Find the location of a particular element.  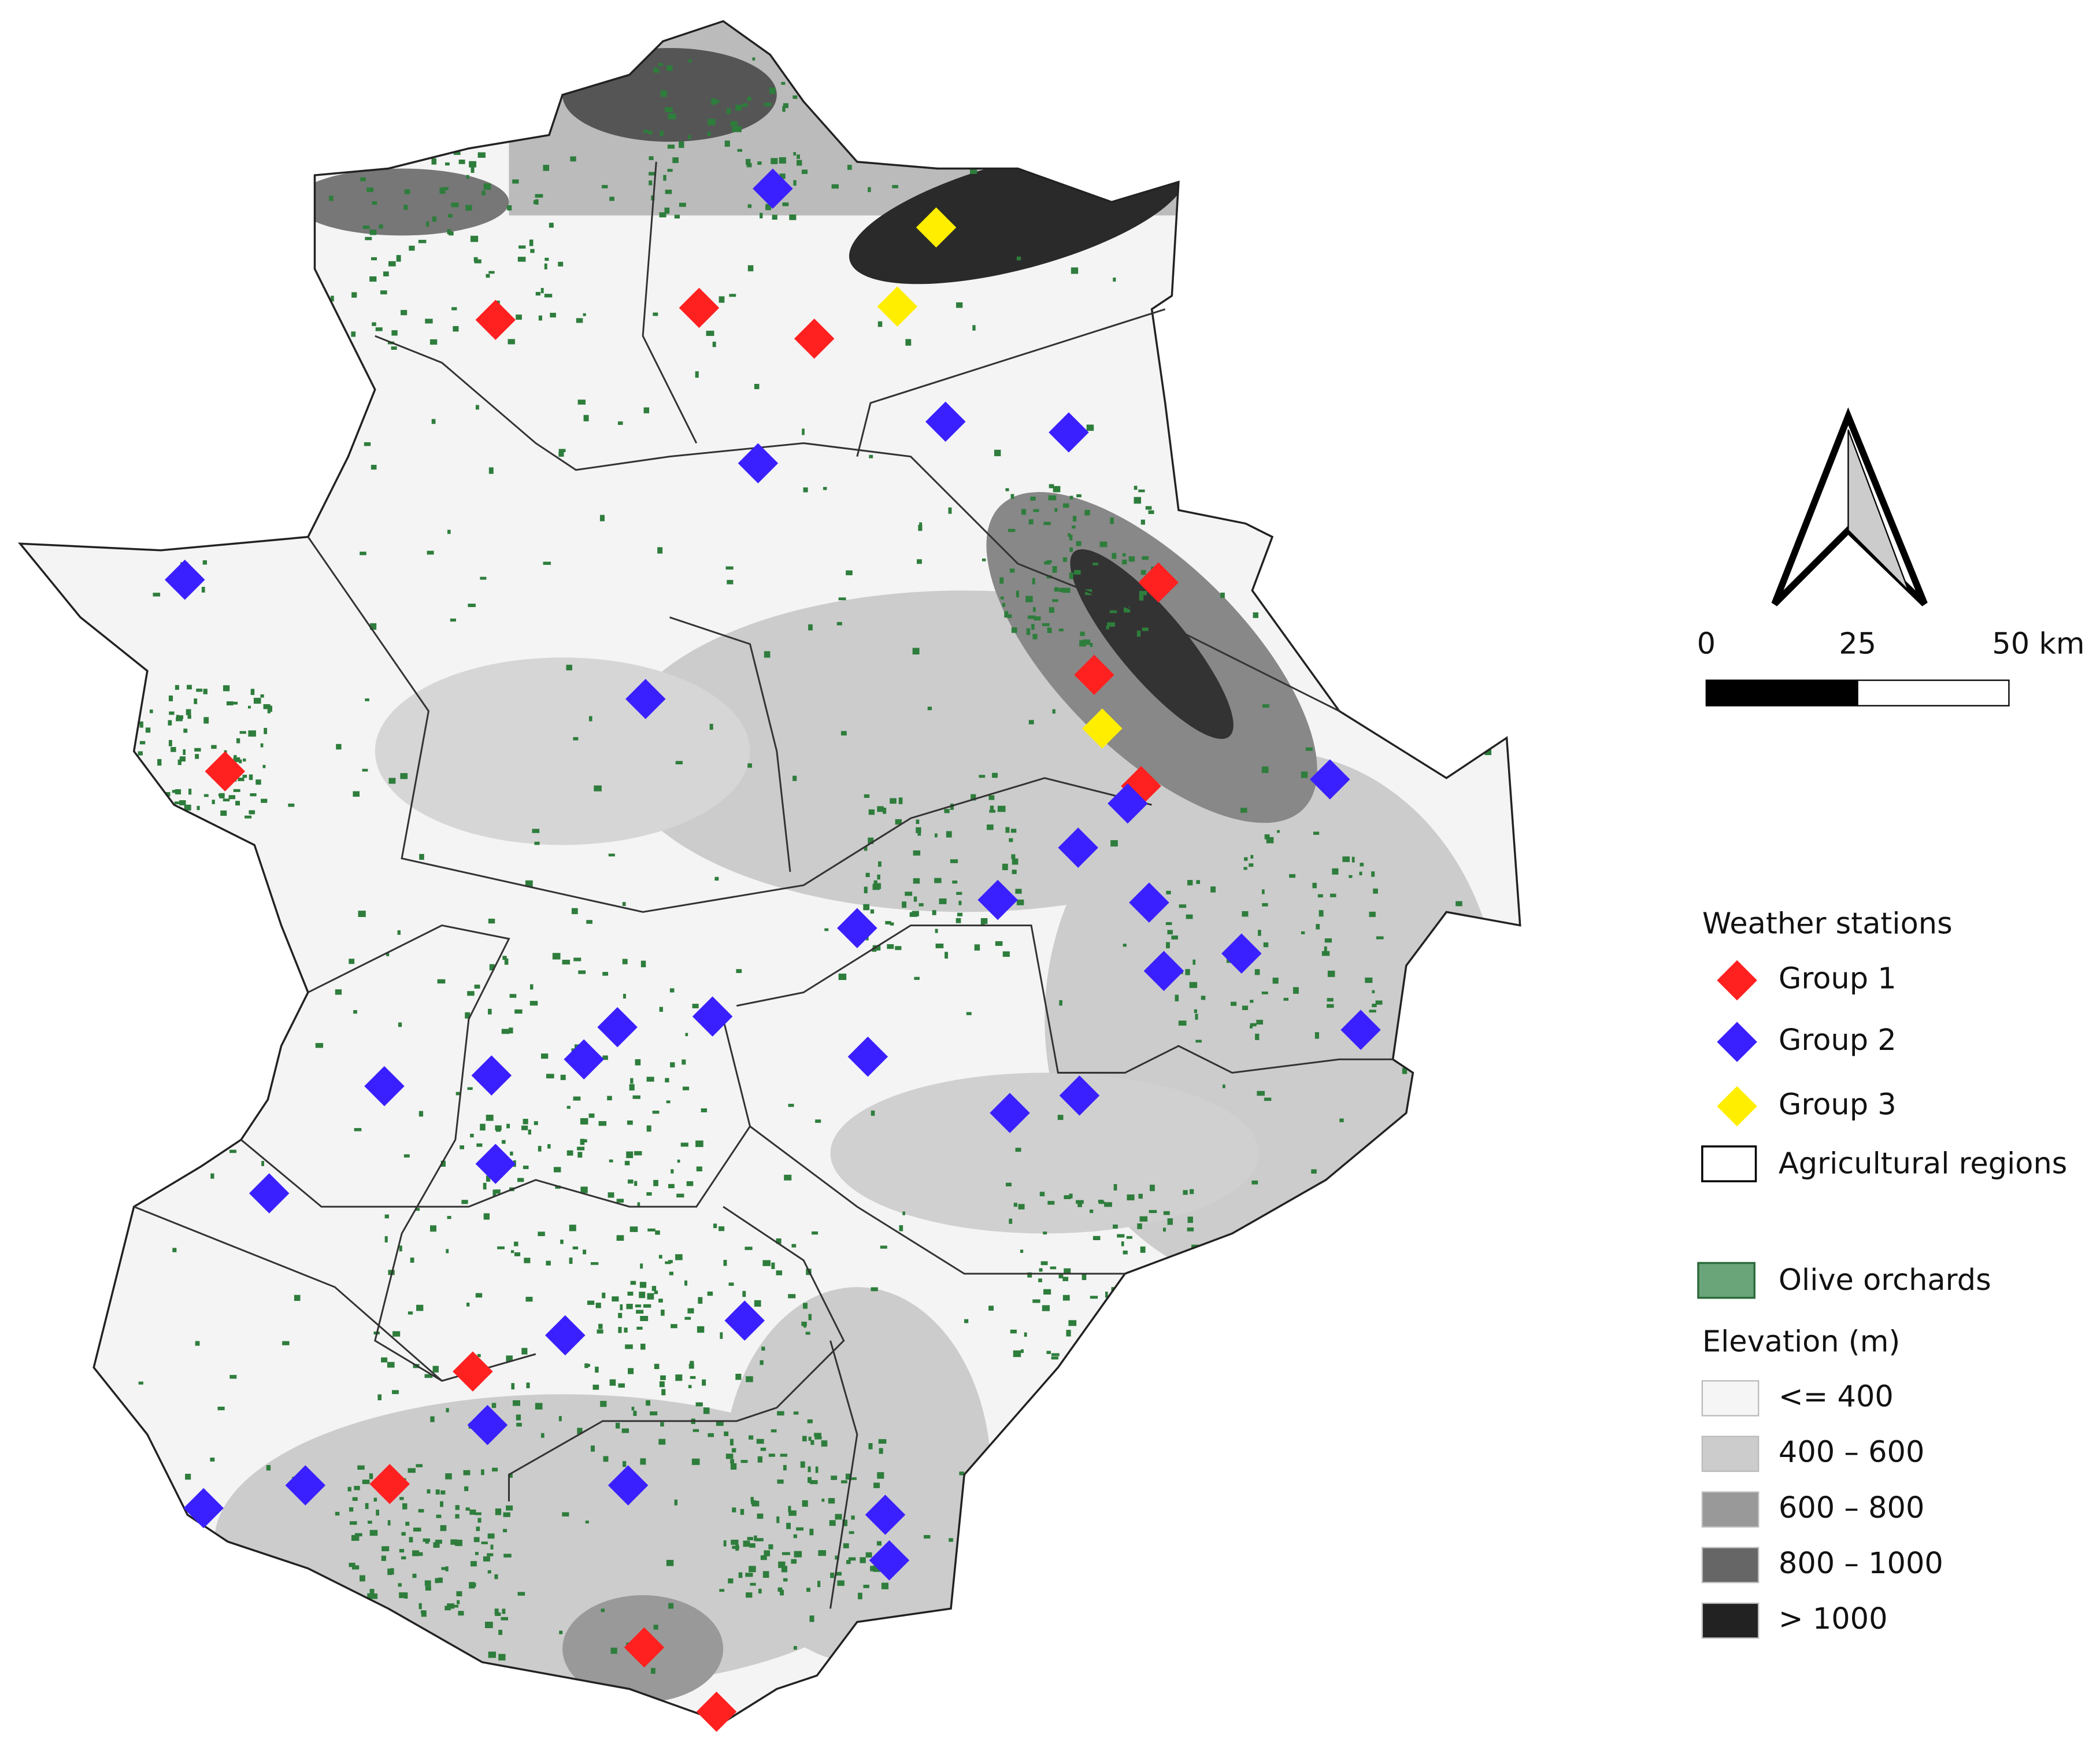

legend-title: Weather stations is located at coordinates (1827, 924).